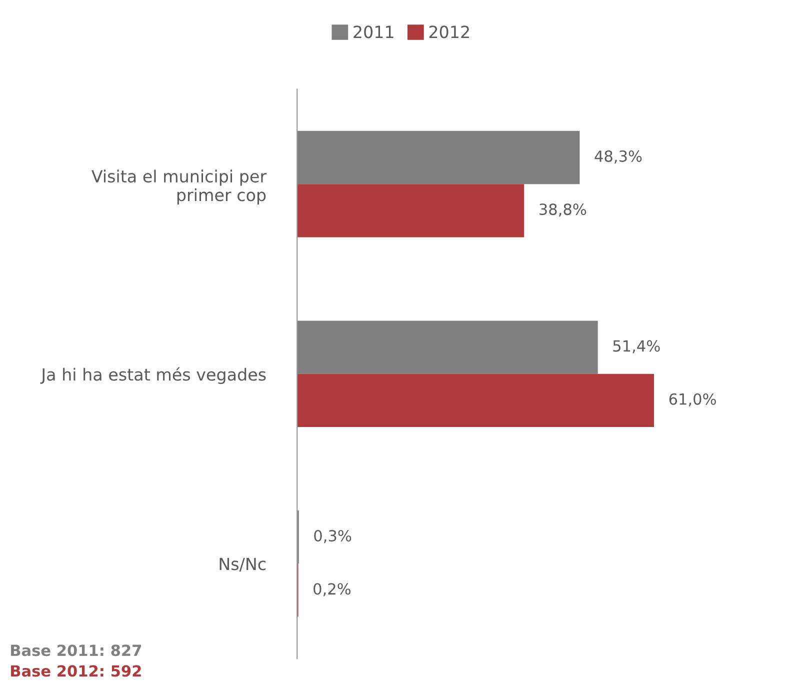 This screenshot has height=686, width=803. What do you see at coordinates (179, 187) in the screenshot?
I see `y-tick-label: Visita el municipi per primer cop` at bounding box center [179, 187].